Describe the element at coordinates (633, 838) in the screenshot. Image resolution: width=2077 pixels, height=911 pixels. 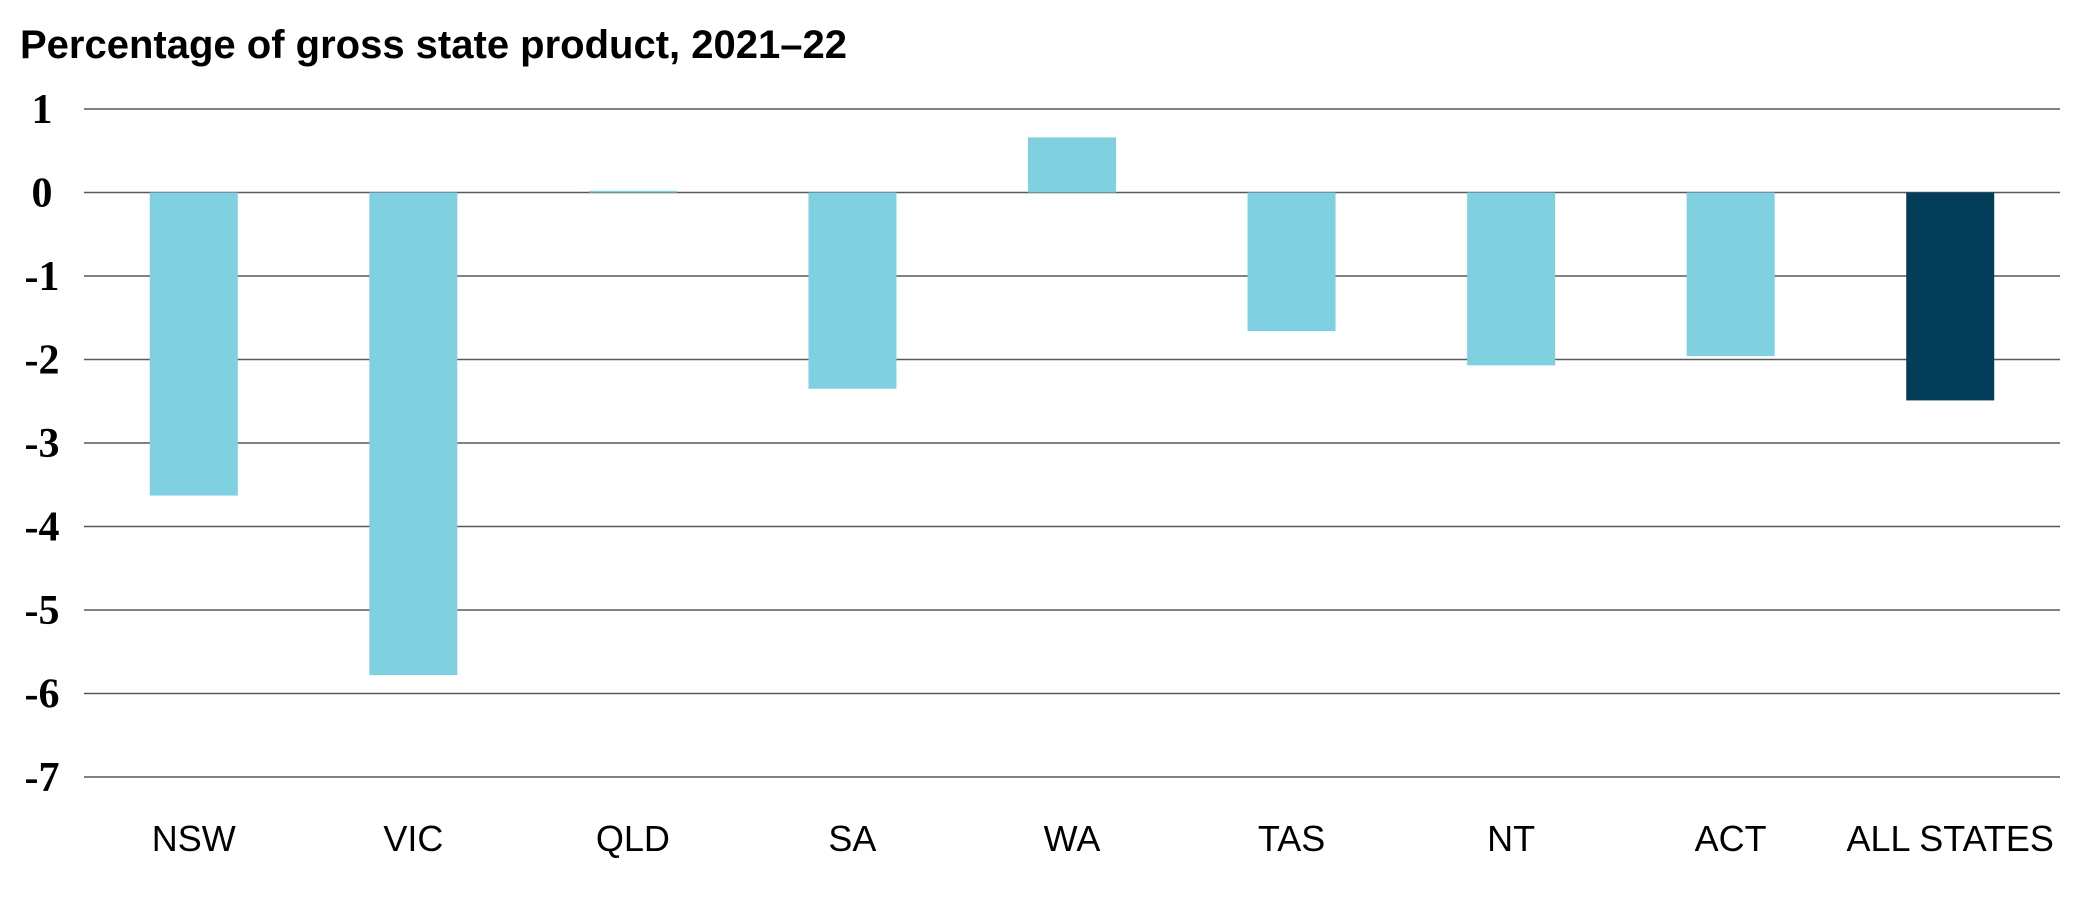
I see `x-tick-label: QLD` at that location.